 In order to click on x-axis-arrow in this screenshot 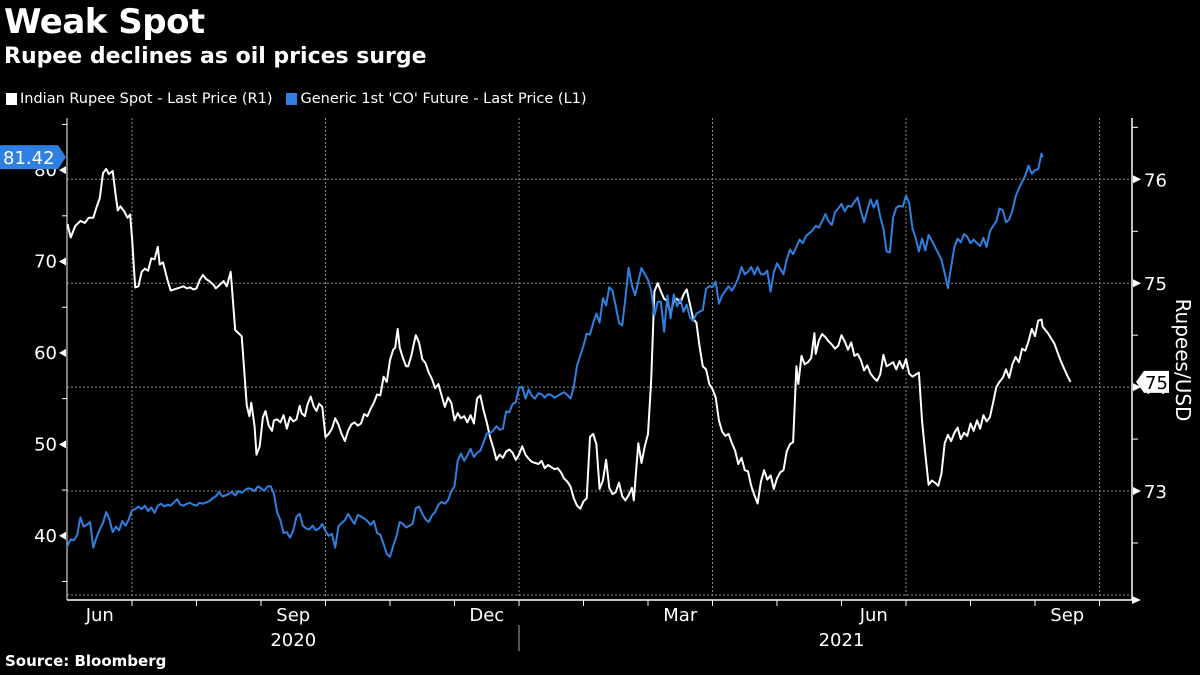, I will do `click(1136, 600)`.